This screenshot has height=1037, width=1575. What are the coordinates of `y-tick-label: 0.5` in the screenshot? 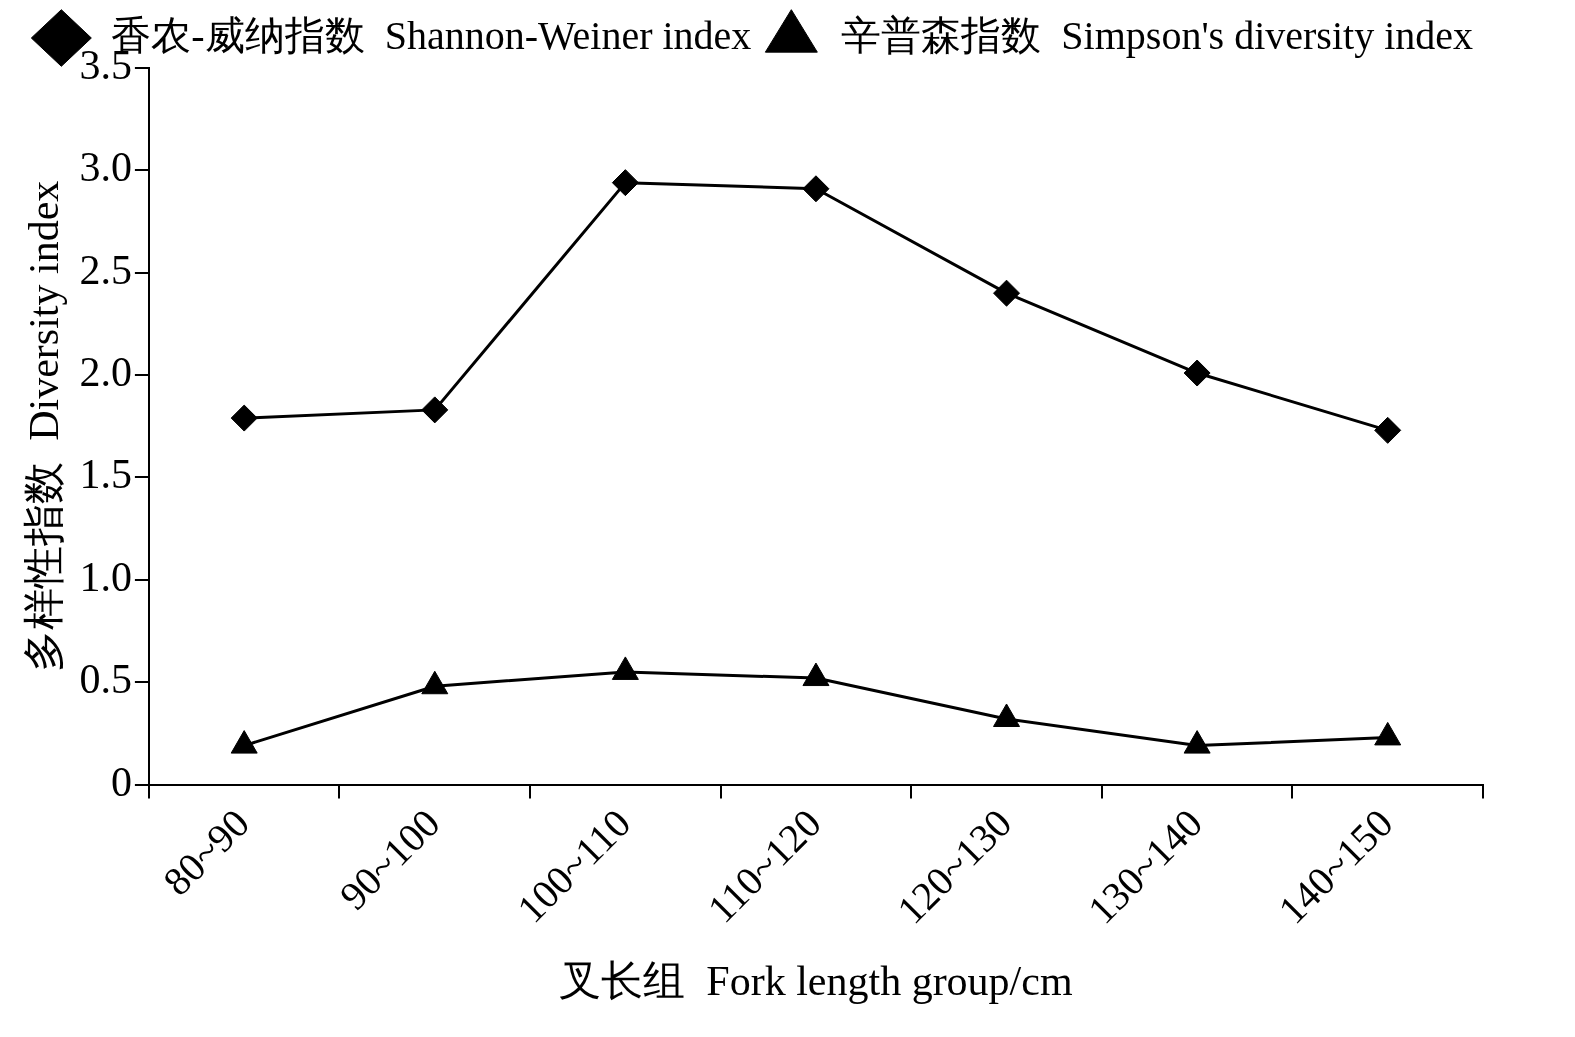 It's located at (105, 679).